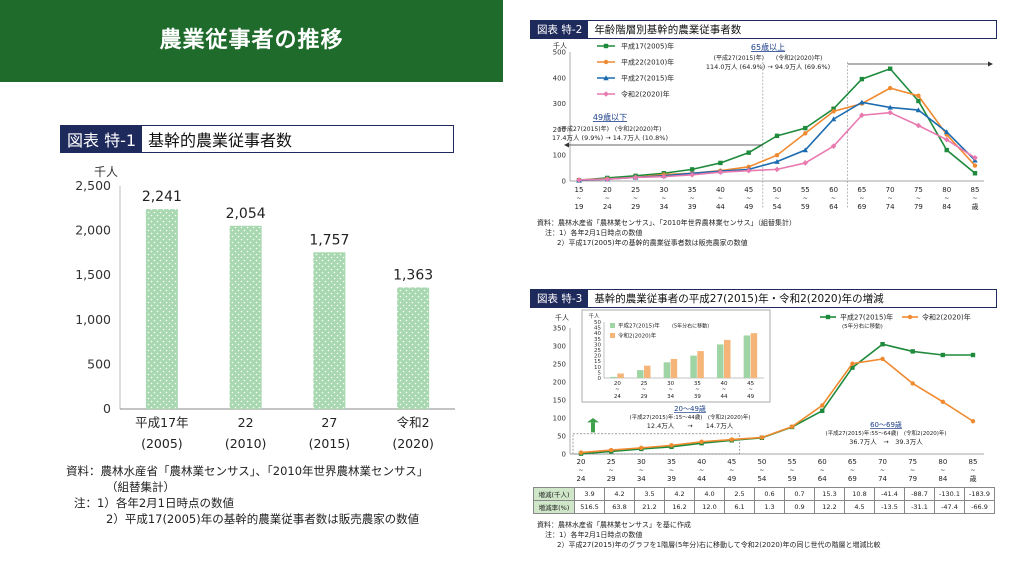 The image size is (1024, 576). What do you see at coordinates (554, 507) in the screenshot?
I see `table-row-header: 増減率(%)` at bounding box center [554, 507].